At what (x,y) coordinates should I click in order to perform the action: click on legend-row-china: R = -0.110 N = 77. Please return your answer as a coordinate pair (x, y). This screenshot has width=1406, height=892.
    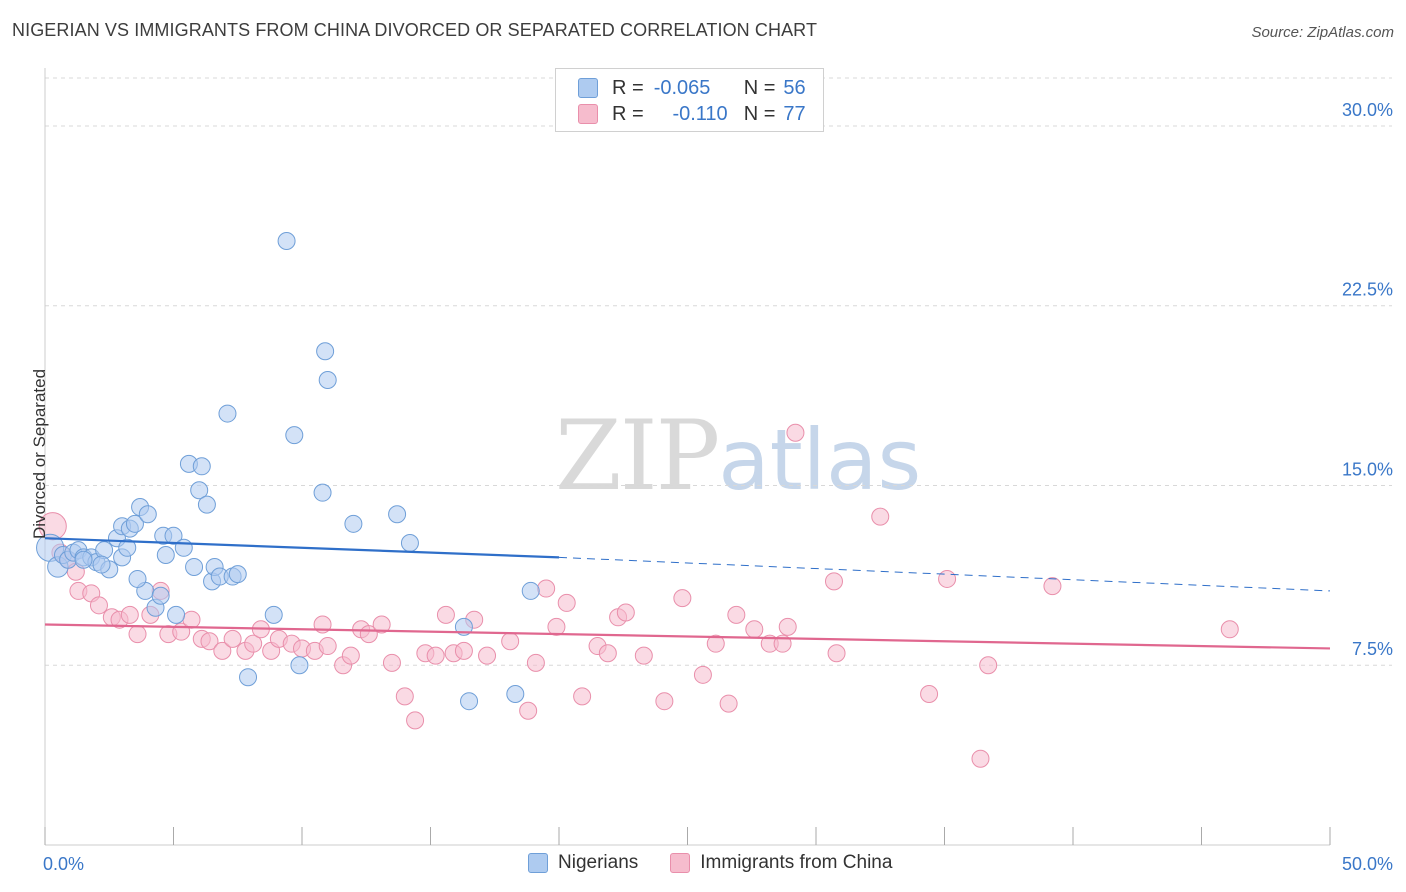
    Looking at the image, I should click on (692, 114).